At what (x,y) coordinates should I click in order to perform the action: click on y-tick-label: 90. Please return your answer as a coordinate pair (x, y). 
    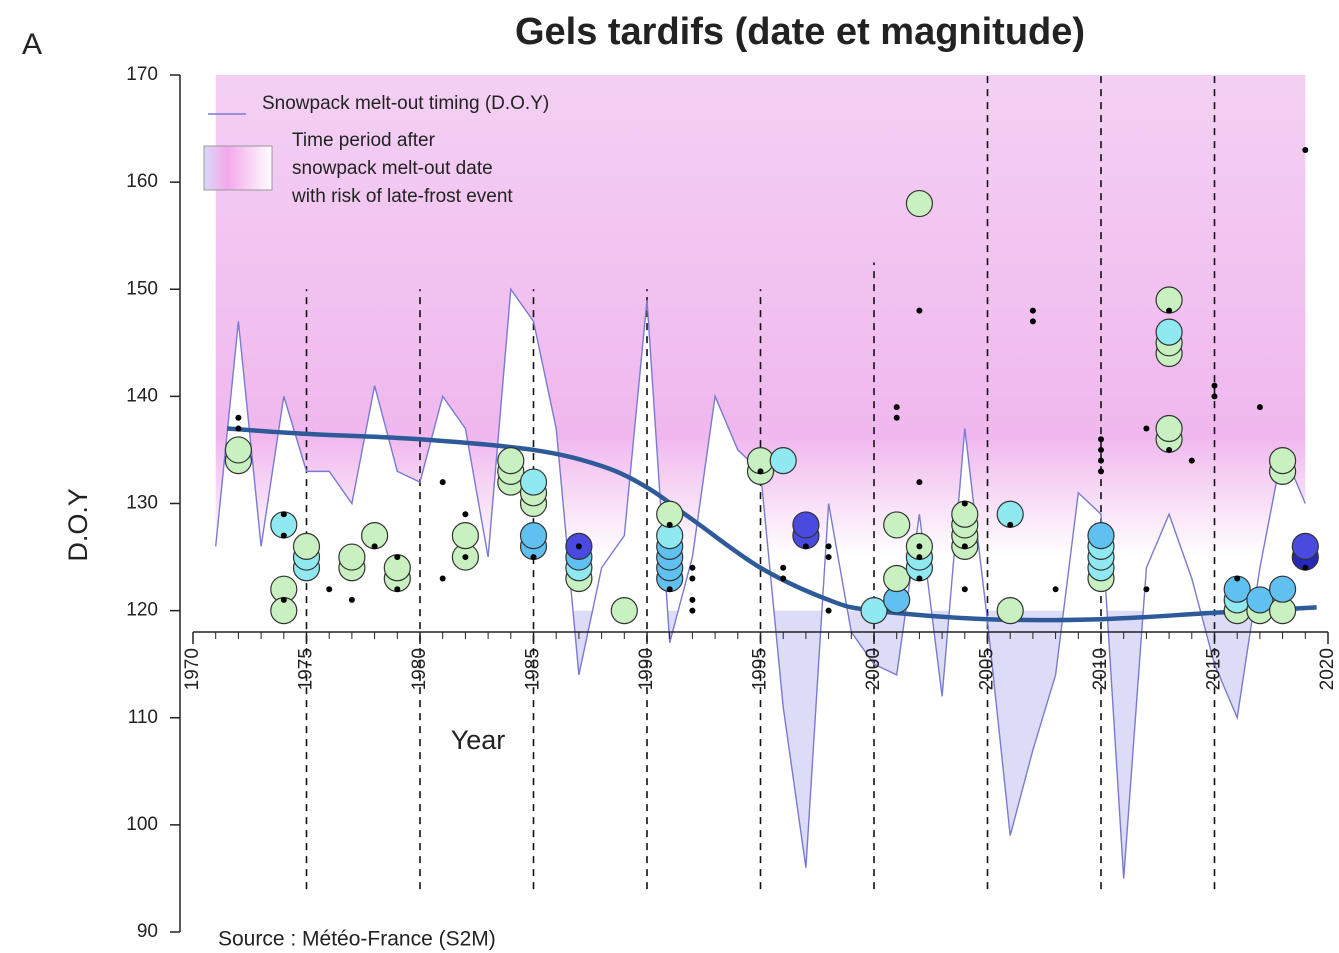
    Looking at the image, I should click on (147, 931).